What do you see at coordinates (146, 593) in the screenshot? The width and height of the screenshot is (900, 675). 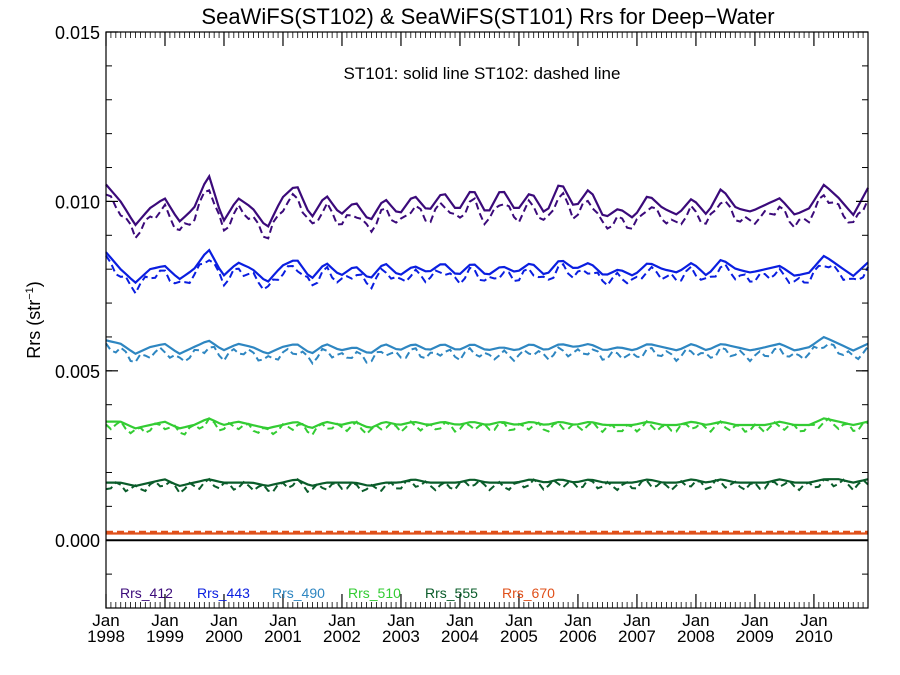 I see `legend-entry: Rrs_412` at bounding box center [146, 593].